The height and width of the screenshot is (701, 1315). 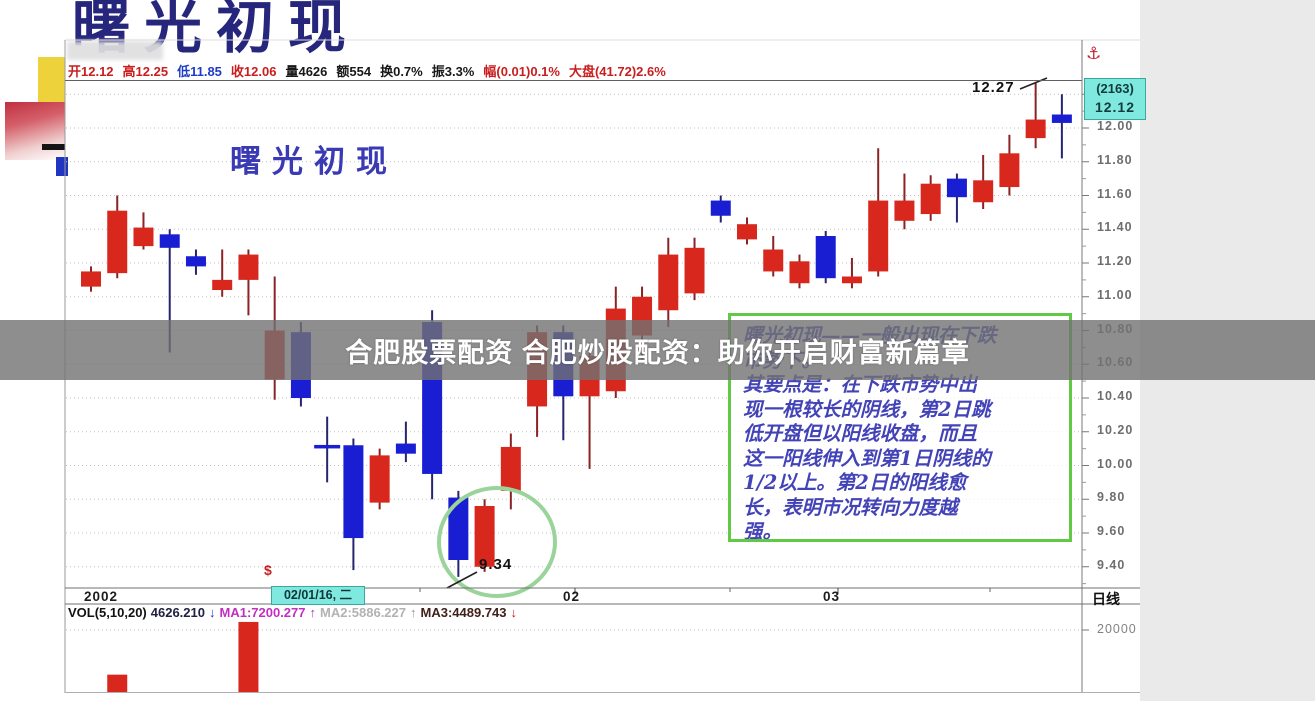 What do you see at coordinates (993, 87) in the screenshot?
I see `high-price-annotation: 12.27` at bounding box center [993, 87].